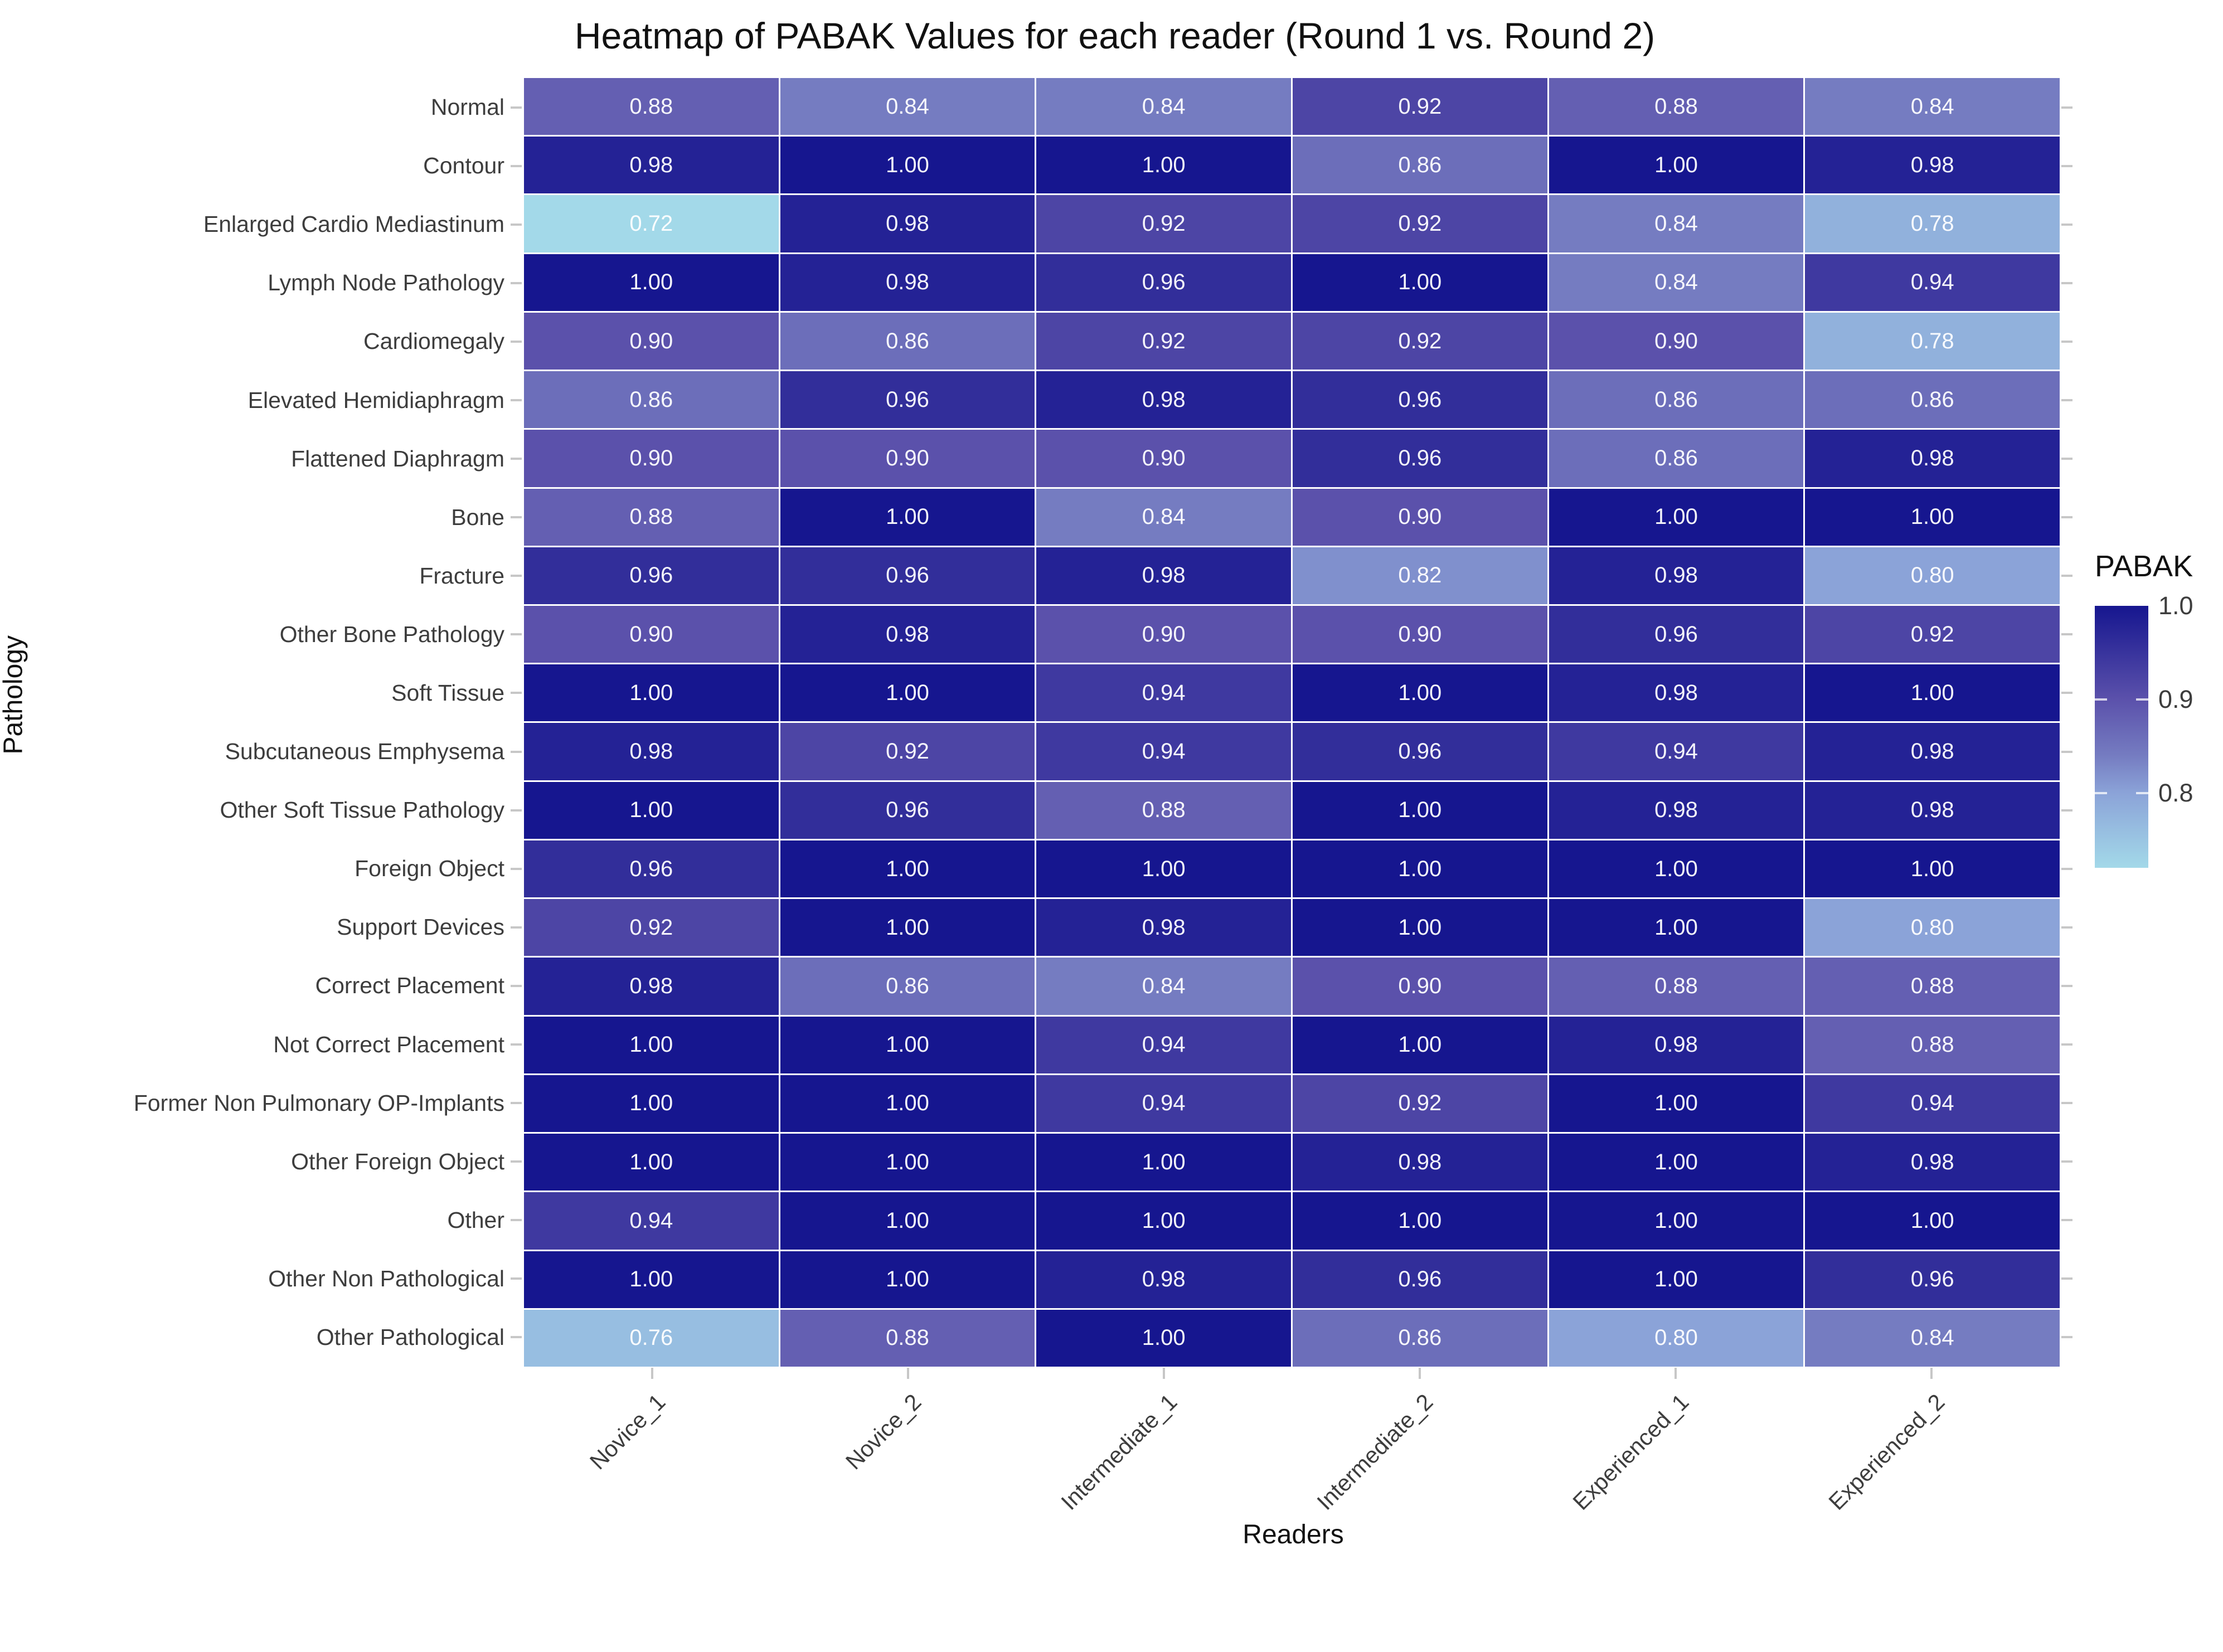 The image size is (2223, 1652). Describe the element at coordinates (2175, 792) in the screenshot. I see `legend-tick-label: 0.8` at that location.